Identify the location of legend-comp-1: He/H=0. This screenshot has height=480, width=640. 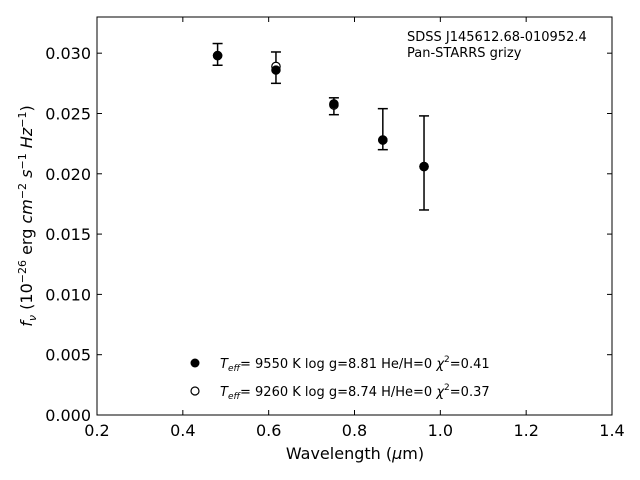
(406, 364).